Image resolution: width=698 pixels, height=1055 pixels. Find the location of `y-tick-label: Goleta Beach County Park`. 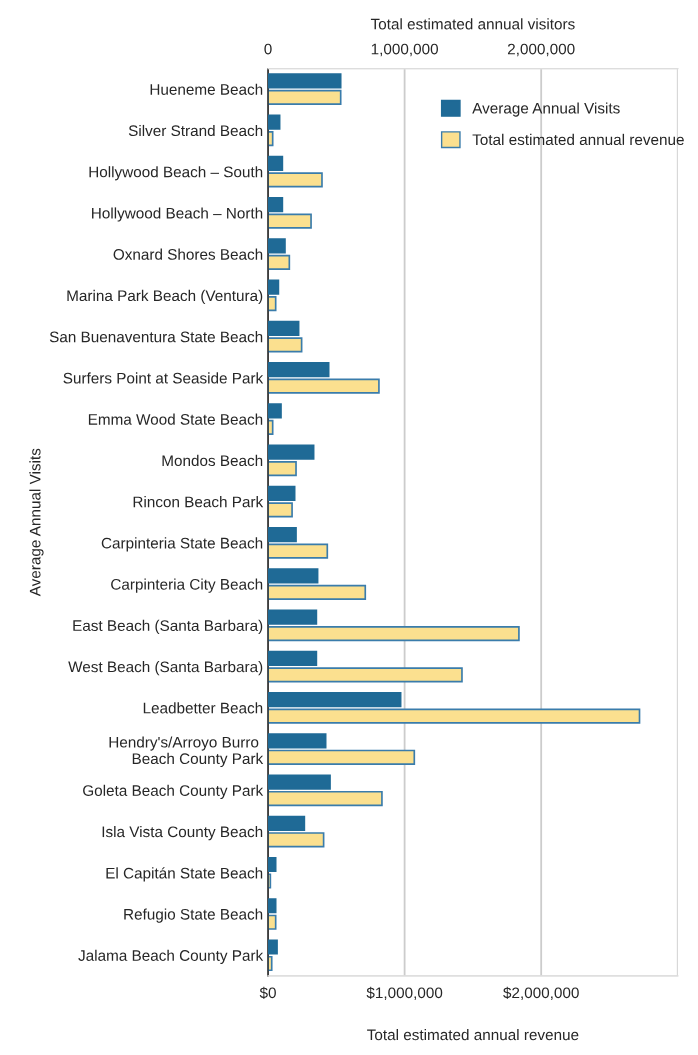

y-tick-label: Goleta Beach County Park is located at coordinates (173, 791).